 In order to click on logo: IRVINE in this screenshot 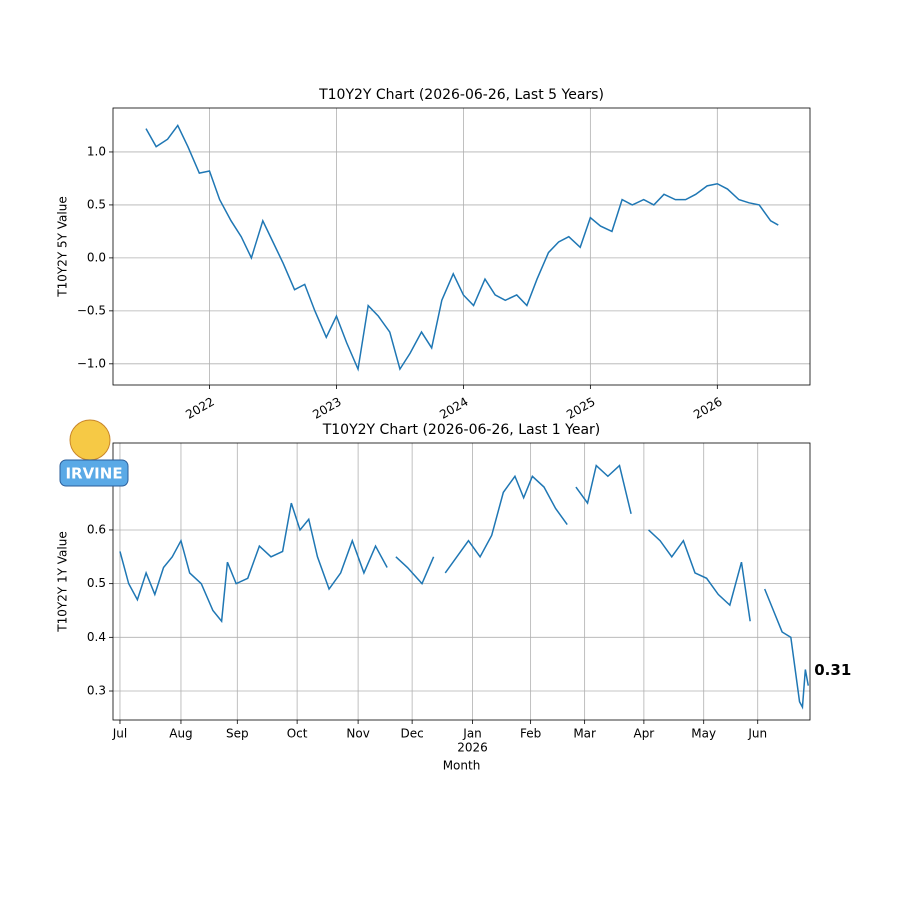, I will do `click(94, 453)`.